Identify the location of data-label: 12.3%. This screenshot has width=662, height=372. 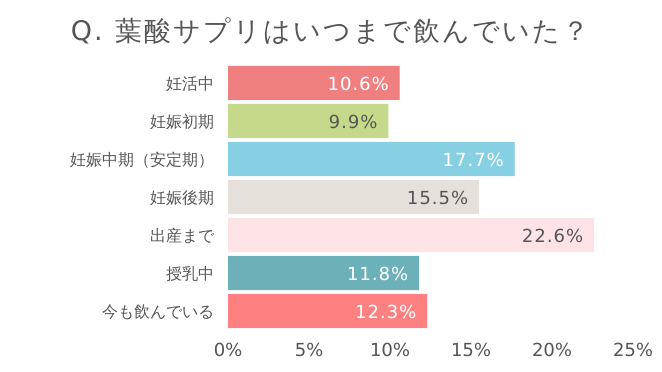
(386, 312).